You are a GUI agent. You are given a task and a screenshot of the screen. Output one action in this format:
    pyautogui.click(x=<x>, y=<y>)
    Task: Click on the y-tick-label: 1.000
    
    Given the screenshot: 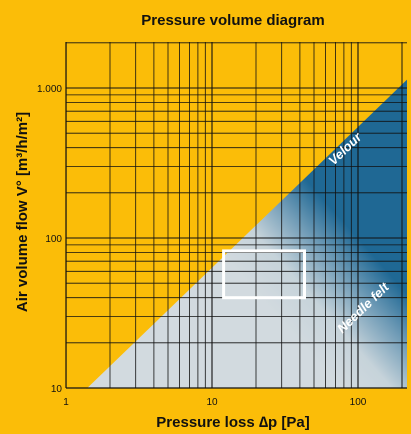 What is the action you would take?
    pyautogui.click(x=49, y=89)
    